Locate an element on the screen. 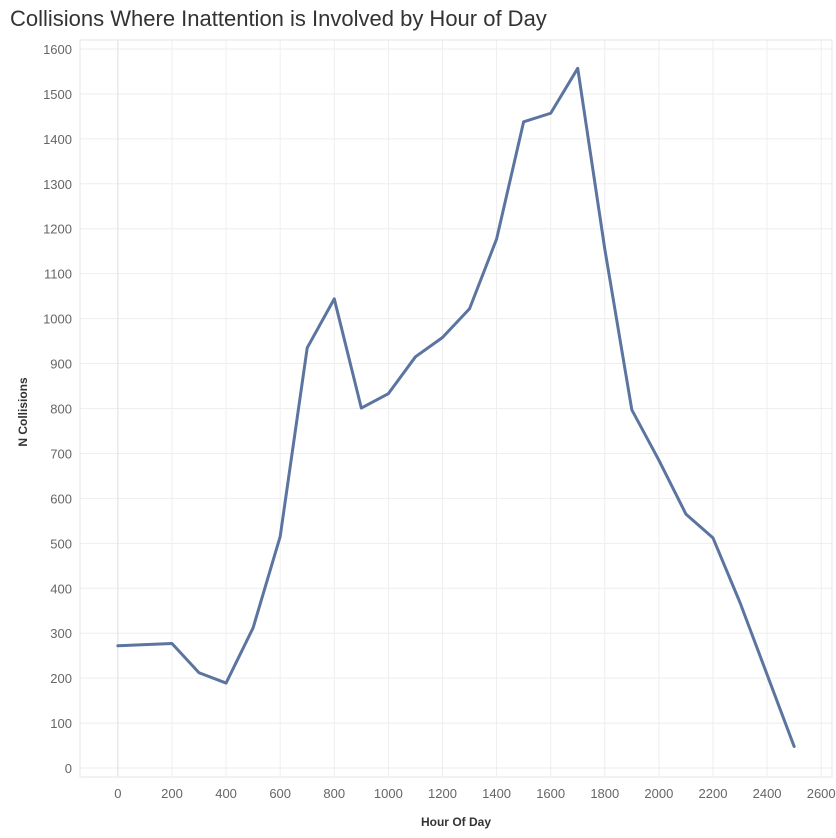 Image resolution: width=836 pixels, height=838 pixels. y-tick-label: 1300 is located at coordinates (57, 184).